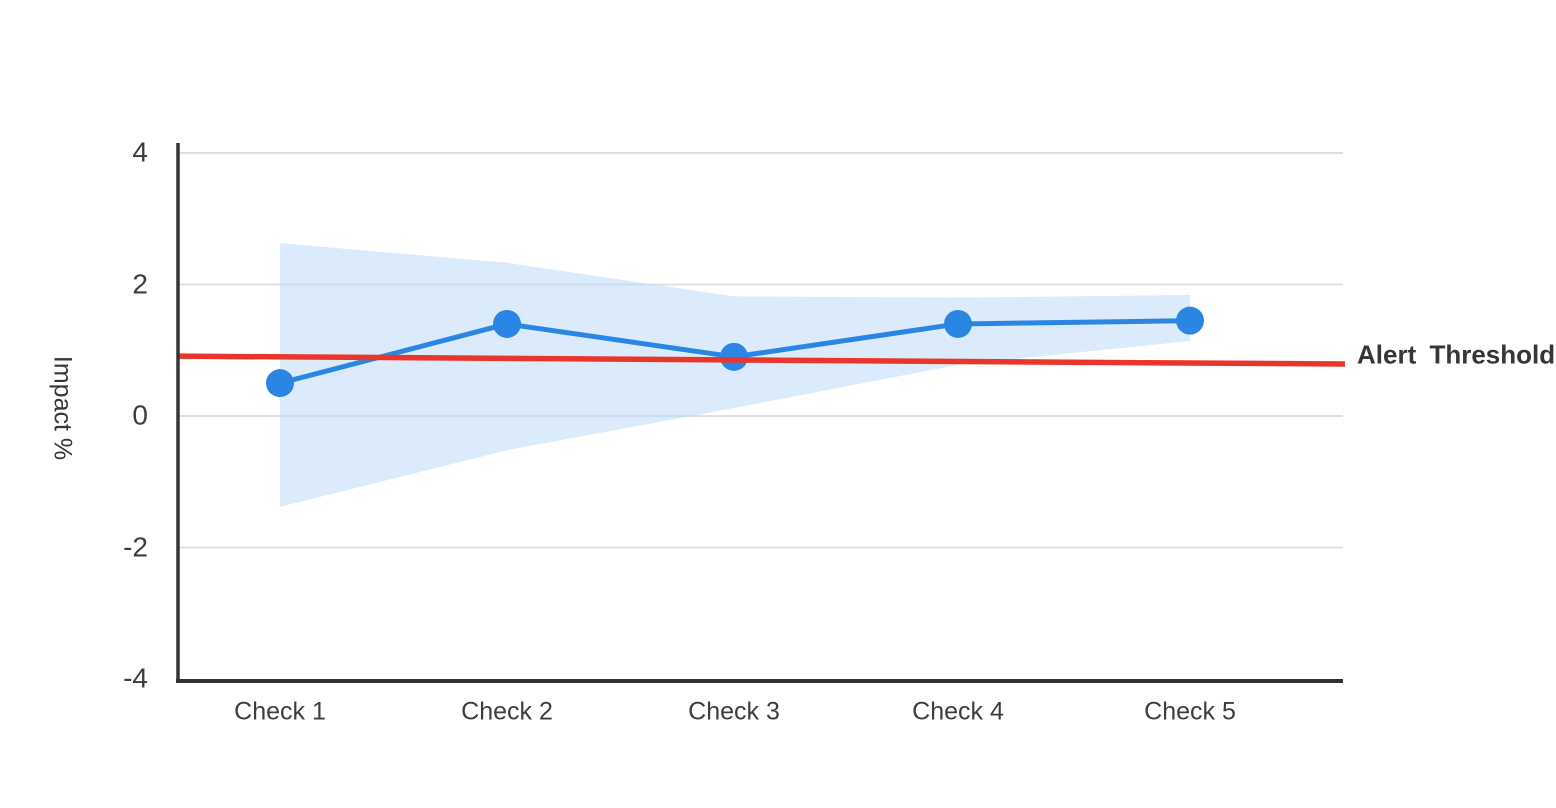 The image size is (1556, 808). Describe the element at coordinates (135, 678) in the screenshot. I see `y-tick-label: -4` at that location.